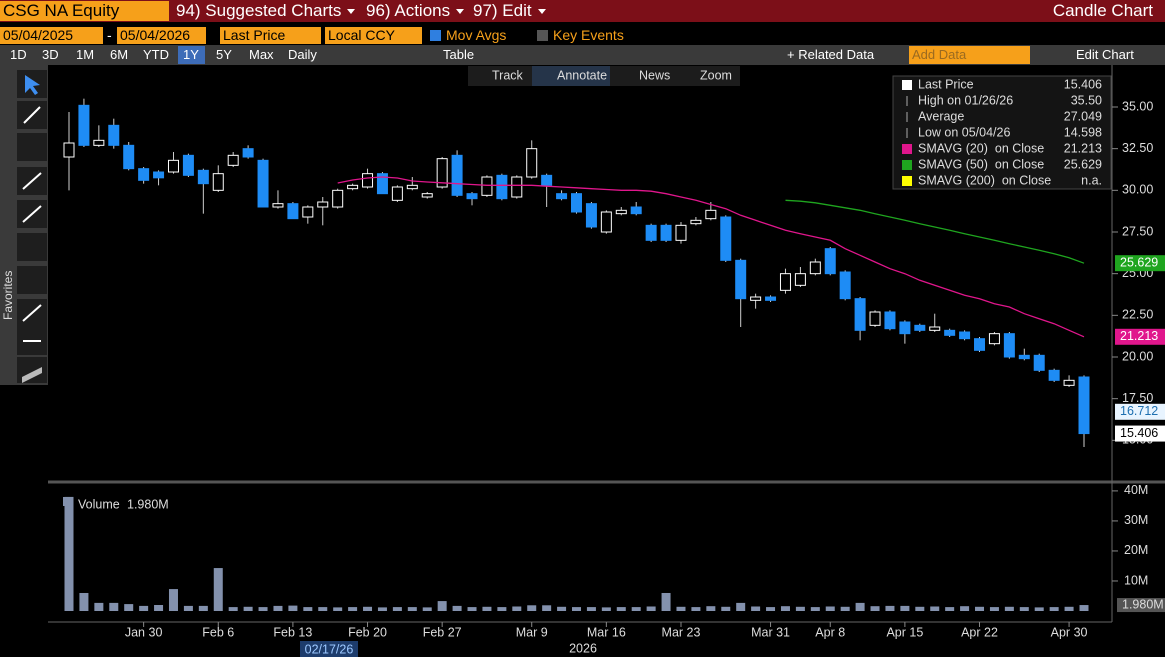  Describe the element at coordinates (224, 54) in the screenshot. I see `period-button: 5Y` at that location.